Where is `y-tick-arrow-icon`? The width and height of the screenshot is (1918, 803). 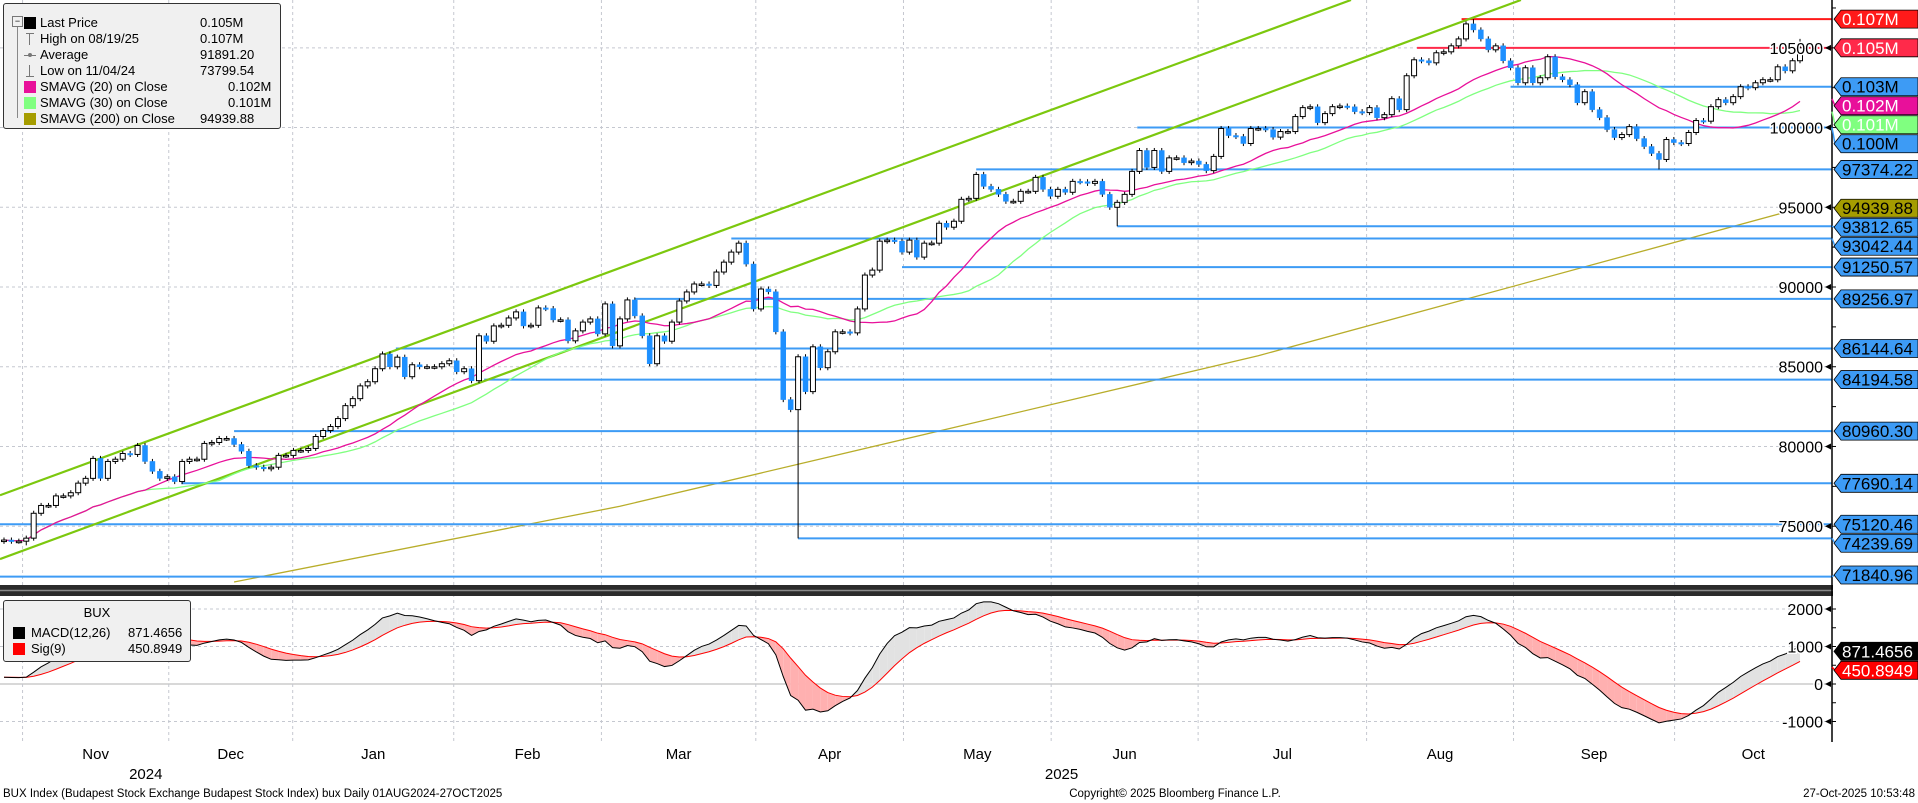 y-tick-arrow-icon is located at coordinates (1828, 127).